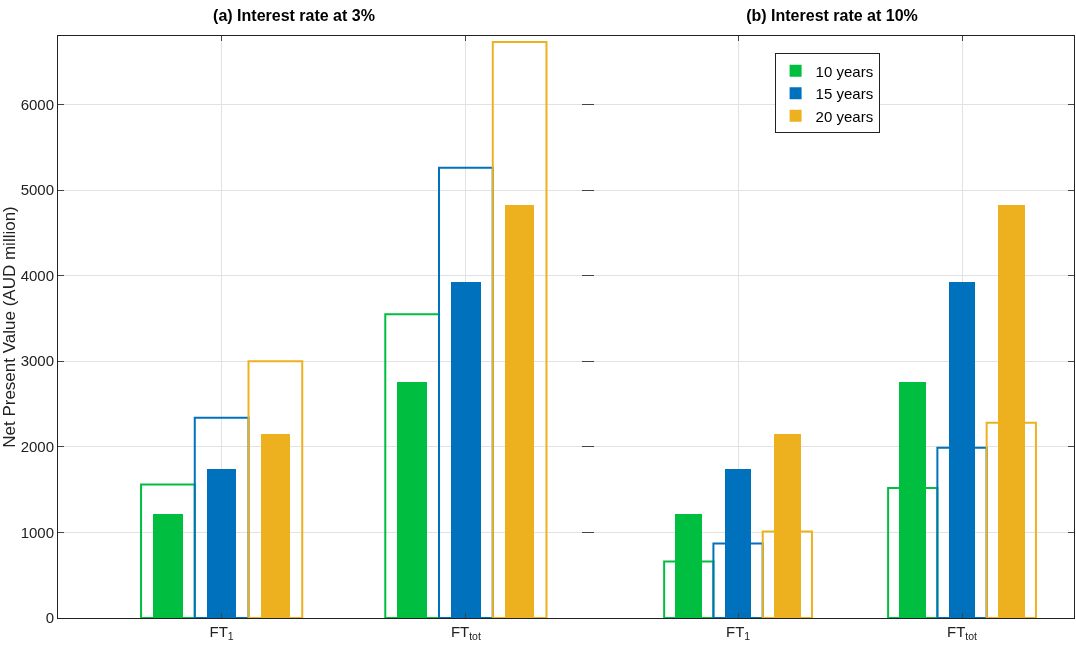 The width and height of the screenshot is (1076, 656). I want to click on y-tick-label: 5000, so click(37, 190).